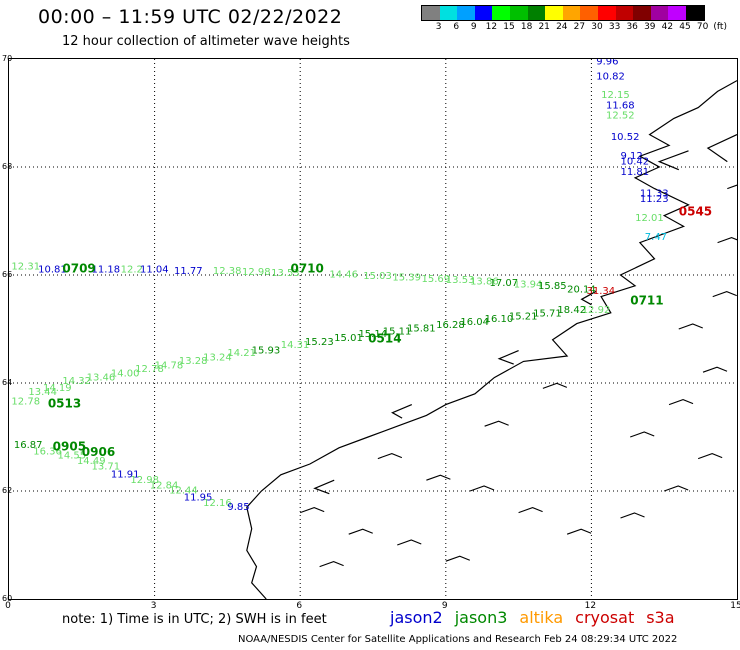 The width and height of the screenshot is (740, 650). I want to click on wave-height-label: 15.85, so click(552, 286).